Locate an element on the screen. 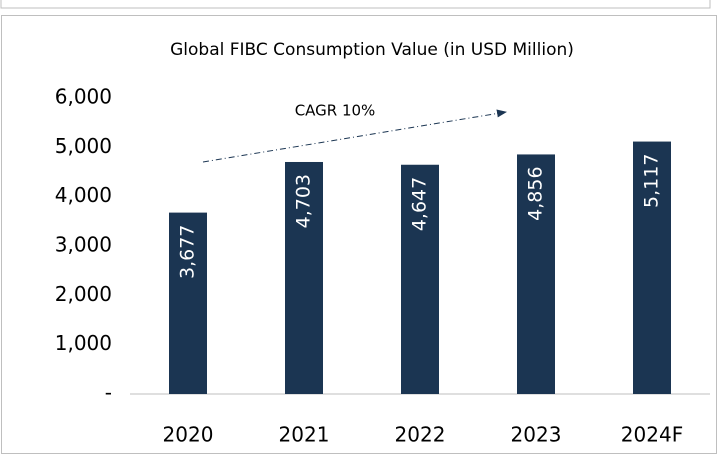 This screenshot has width=722, height=455. x-tick-label: 2023 is located at coordinates (536, 435).